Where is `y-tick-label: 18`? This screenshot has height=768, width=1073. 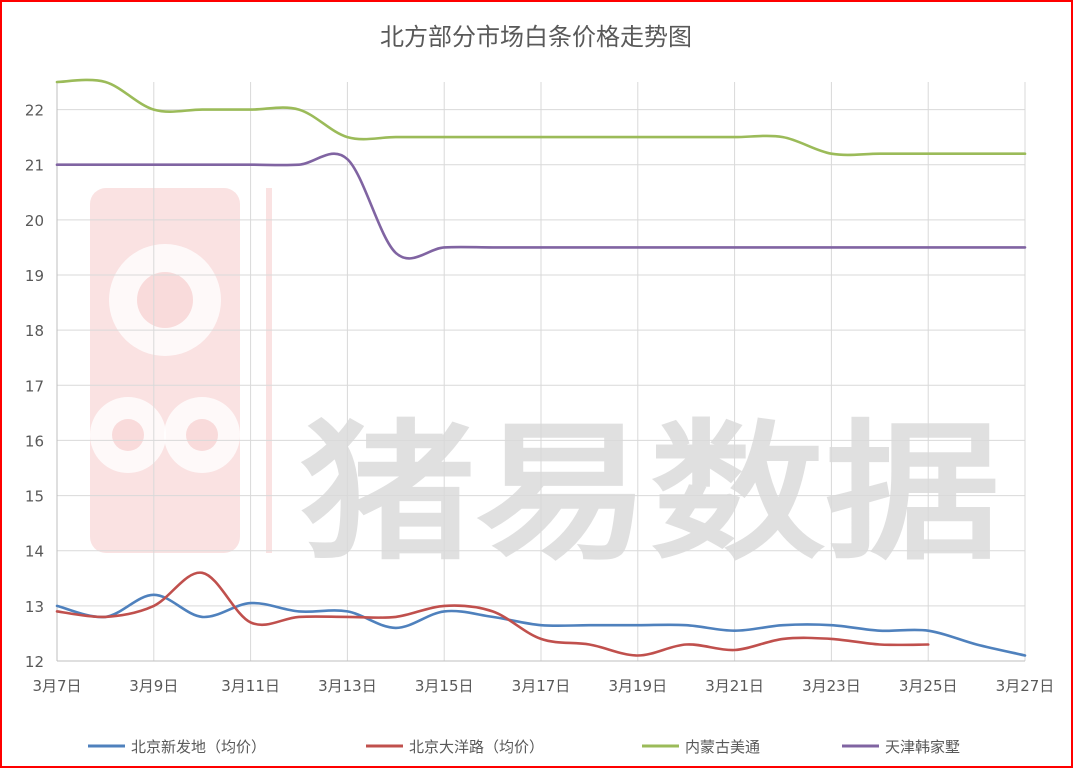
y-tick-label: 18 is located at coordinates (34, 331).